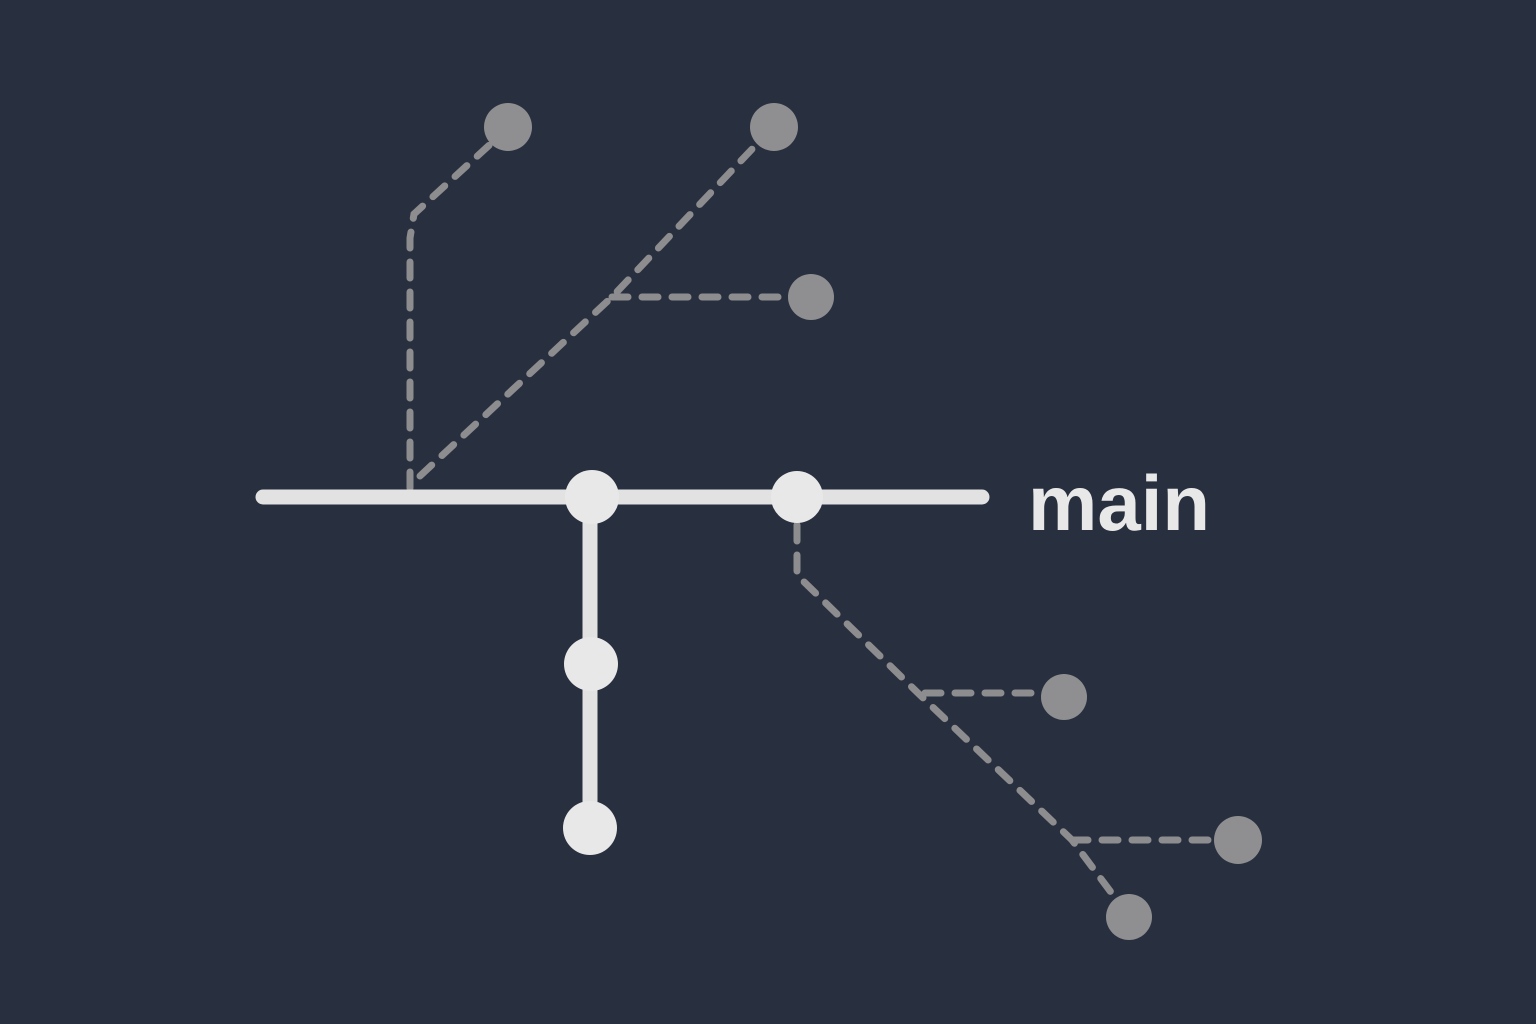 This screenshot has height=1024, width=1536. Describe the element at coordinates (962, 720) in the screenshot. I see `branch-line-lower-main` at that location.